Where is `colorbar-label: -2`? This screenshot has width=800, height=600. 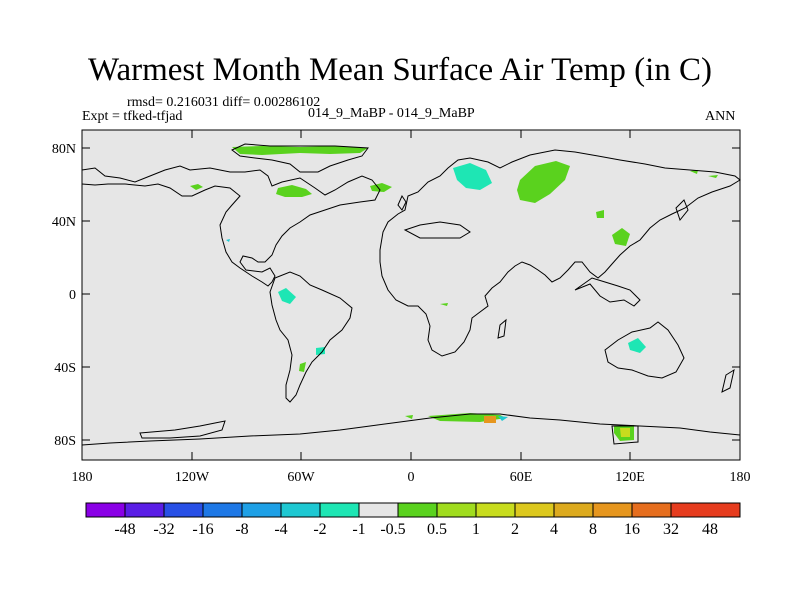
colorbar-label: -2 is located at coordinates (319, 529).